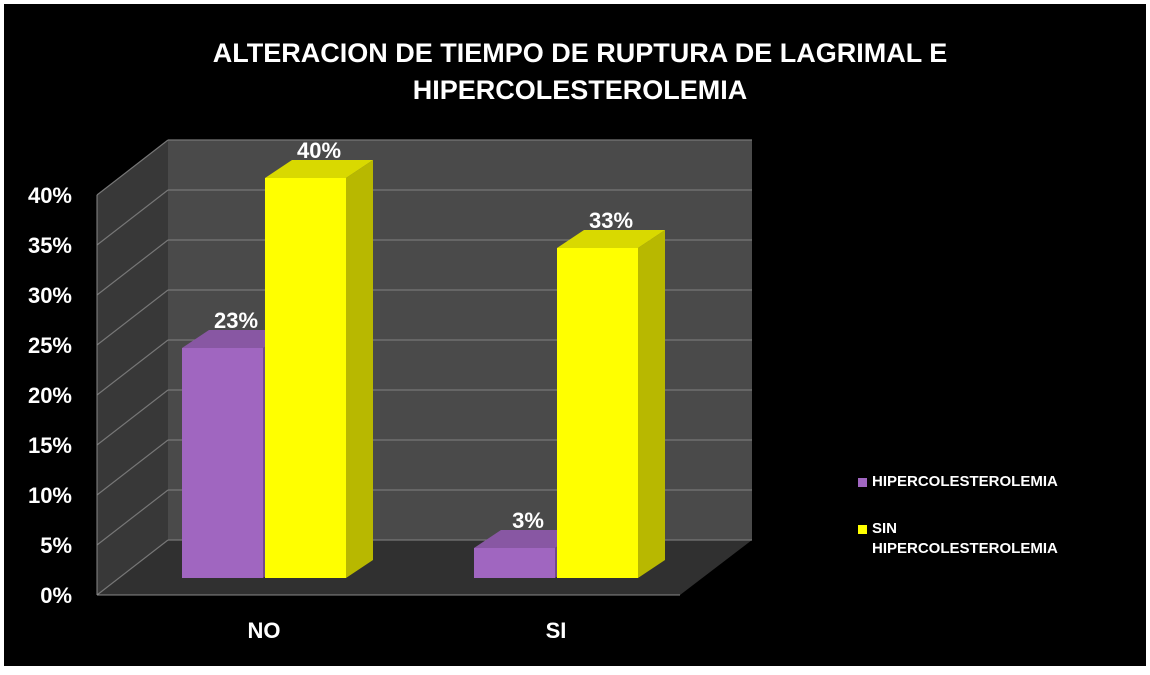 This screenshot has width=1150, height=675. What do you see at coordinates (56, 545) in the screenshot?
I see `y-tick-label: 5%` at bounding box center [56, 545].